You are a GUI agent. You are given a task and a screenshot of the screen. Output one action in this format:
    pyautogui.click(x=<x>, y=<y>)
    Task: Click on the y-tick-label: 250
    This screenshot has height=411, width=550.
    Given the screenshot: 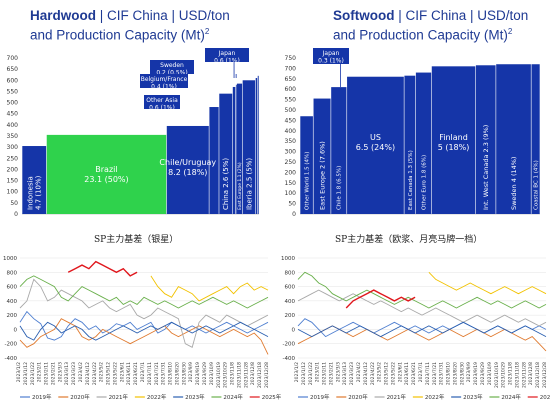 What is the action you would take?
    pyautogui.click(x=291, y=162)
    